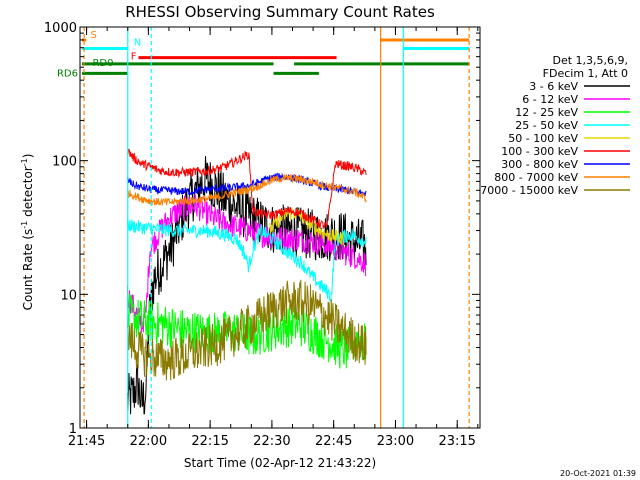  I want to click on legend-label-7: 800 - 7000 keV, so click(536, 177).